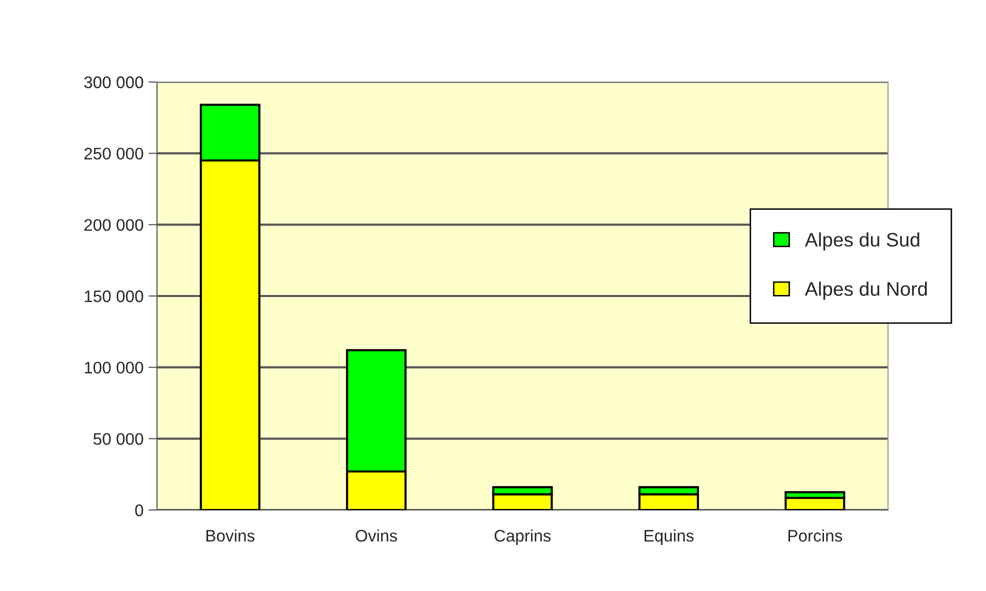  What do you see at coordinates (376, 535) in the screenshot?
I see `x-tick-label: Ovins` at bounding box center [376, 535].